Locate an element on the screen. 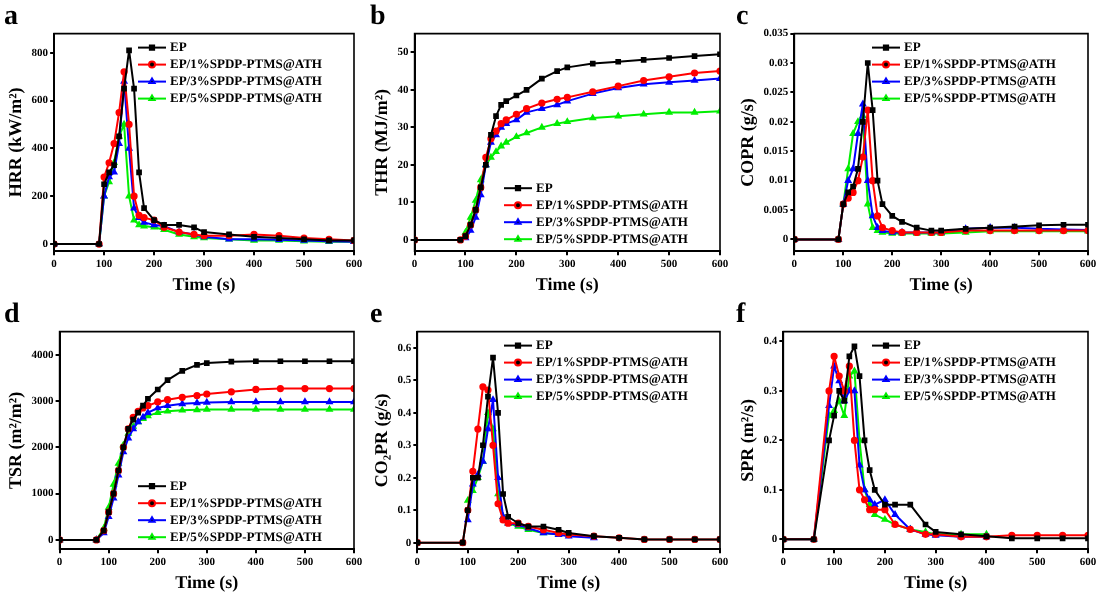  y-axis-title: HRR (kW/m²) is located at coordinates (15, 142).